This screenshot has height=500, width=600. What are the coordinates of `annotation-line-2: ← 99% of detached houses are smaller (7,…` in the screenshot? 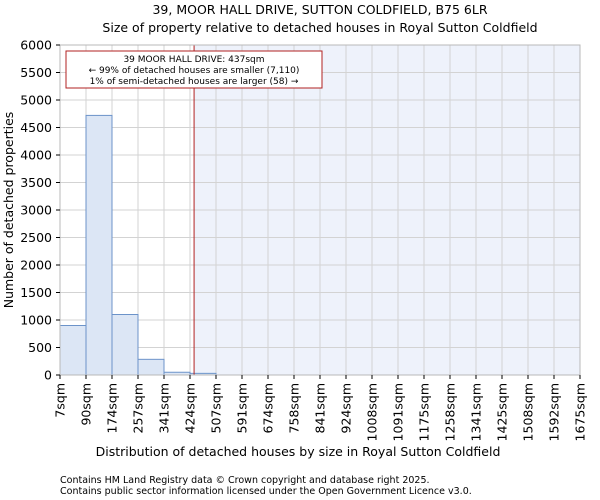 It's located at (194, 71).